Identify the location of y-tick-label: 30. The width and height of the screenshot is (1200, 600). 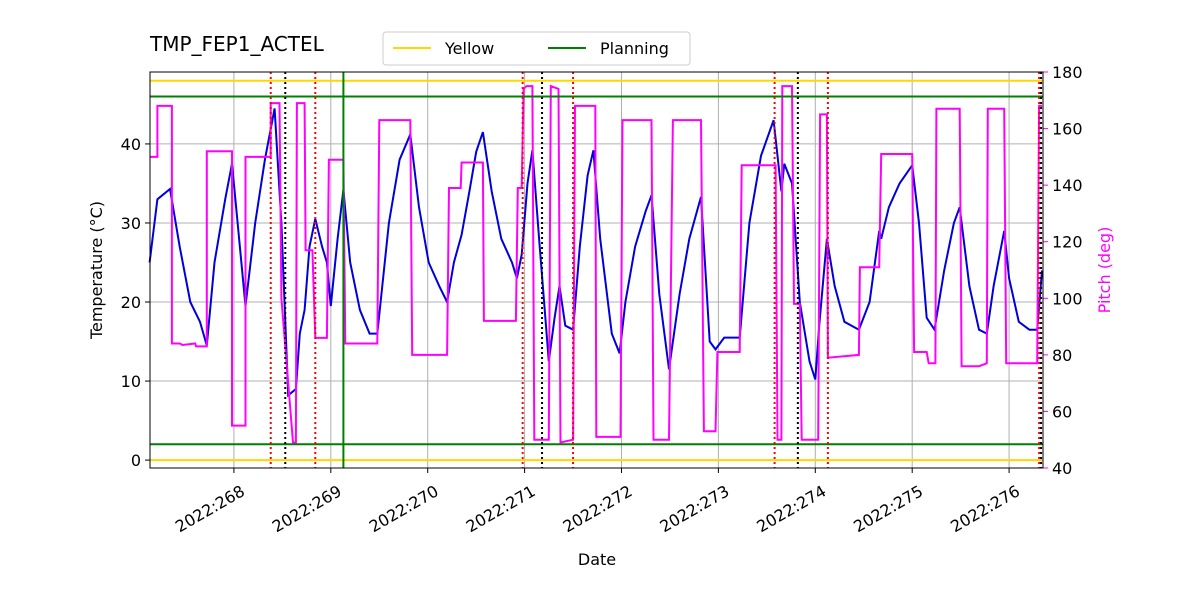
(131, 223).